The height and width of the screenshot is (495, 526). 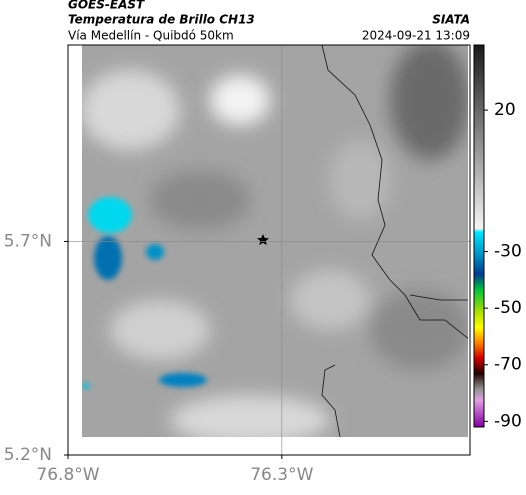 I want to click on source: SIATA, so click(x=451, y=20).